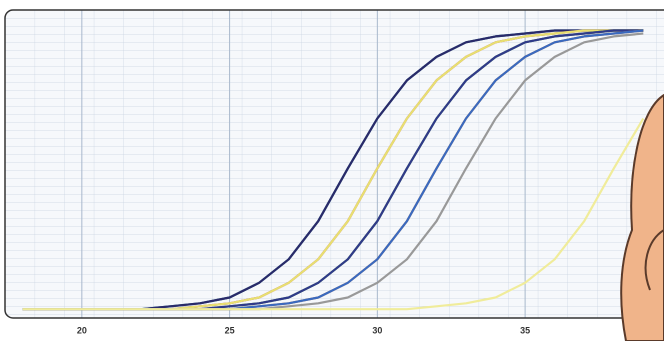 The width and height of the screenshot is (664, 341). I want to click on x-tick-label: 30, so click(377, 330).